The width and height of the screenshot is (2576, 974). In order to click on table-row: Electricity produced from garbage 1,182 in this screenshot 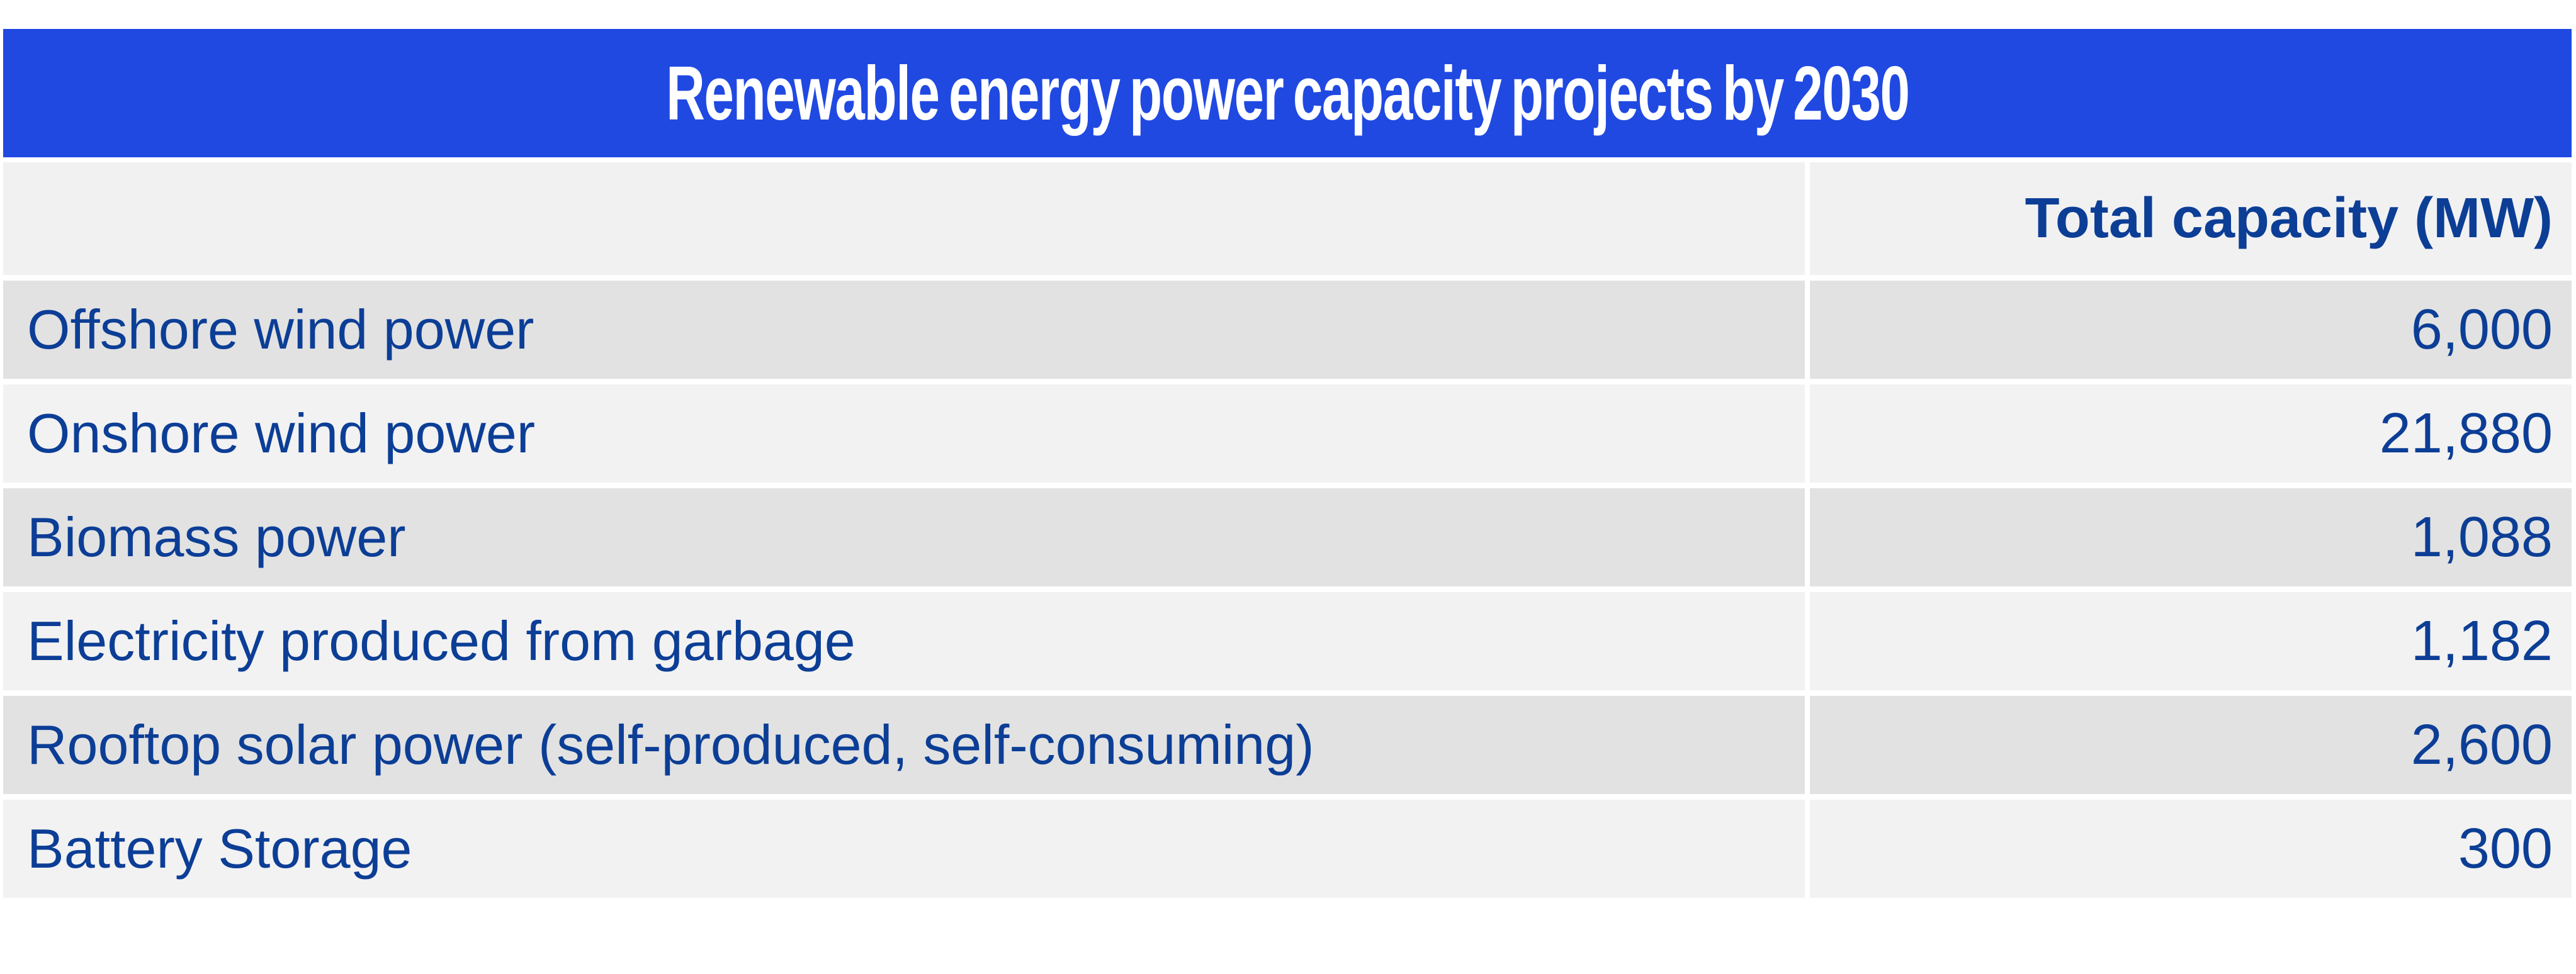, I will do `click(1287, 641)`.